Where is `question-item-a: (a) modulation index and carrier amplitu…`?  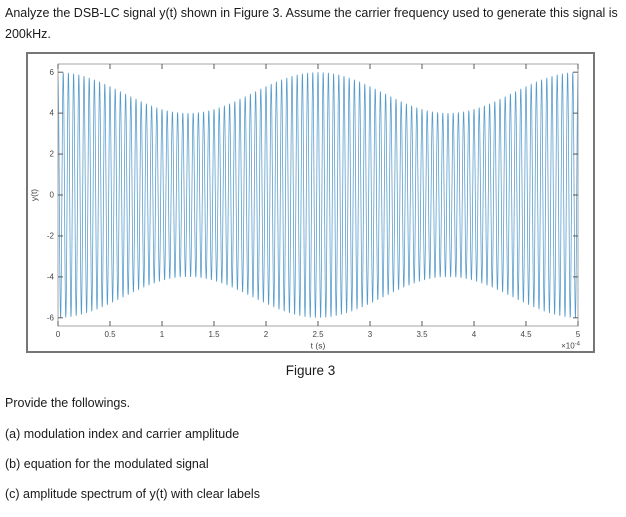
question-item-a: (a) modulation index and carrier amplitu… is located at coordinates (122, 434).